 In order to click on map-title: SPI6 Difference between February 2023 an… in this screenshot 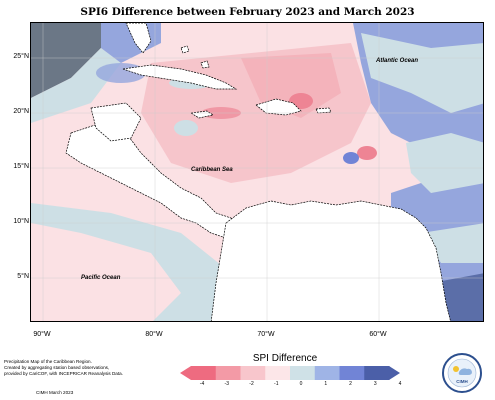, I will do `click(247, 12)`.